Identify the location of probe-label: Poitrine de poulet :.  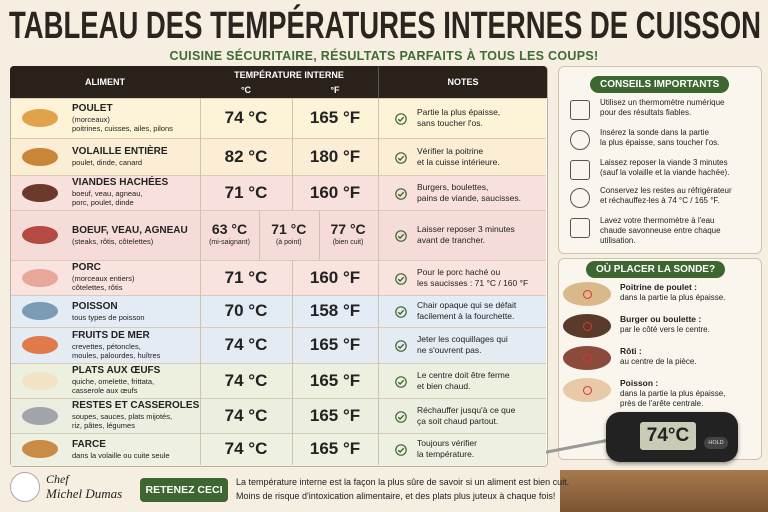
(658, 287).